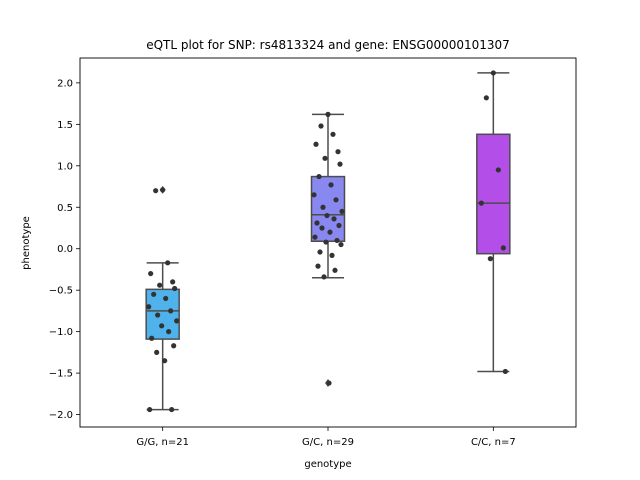 The height and width of the screenshot is (480, 640). Describe the element at coordinates (61, 415) in the screenshot. I see `y-tick-label: −2.0` at that location.